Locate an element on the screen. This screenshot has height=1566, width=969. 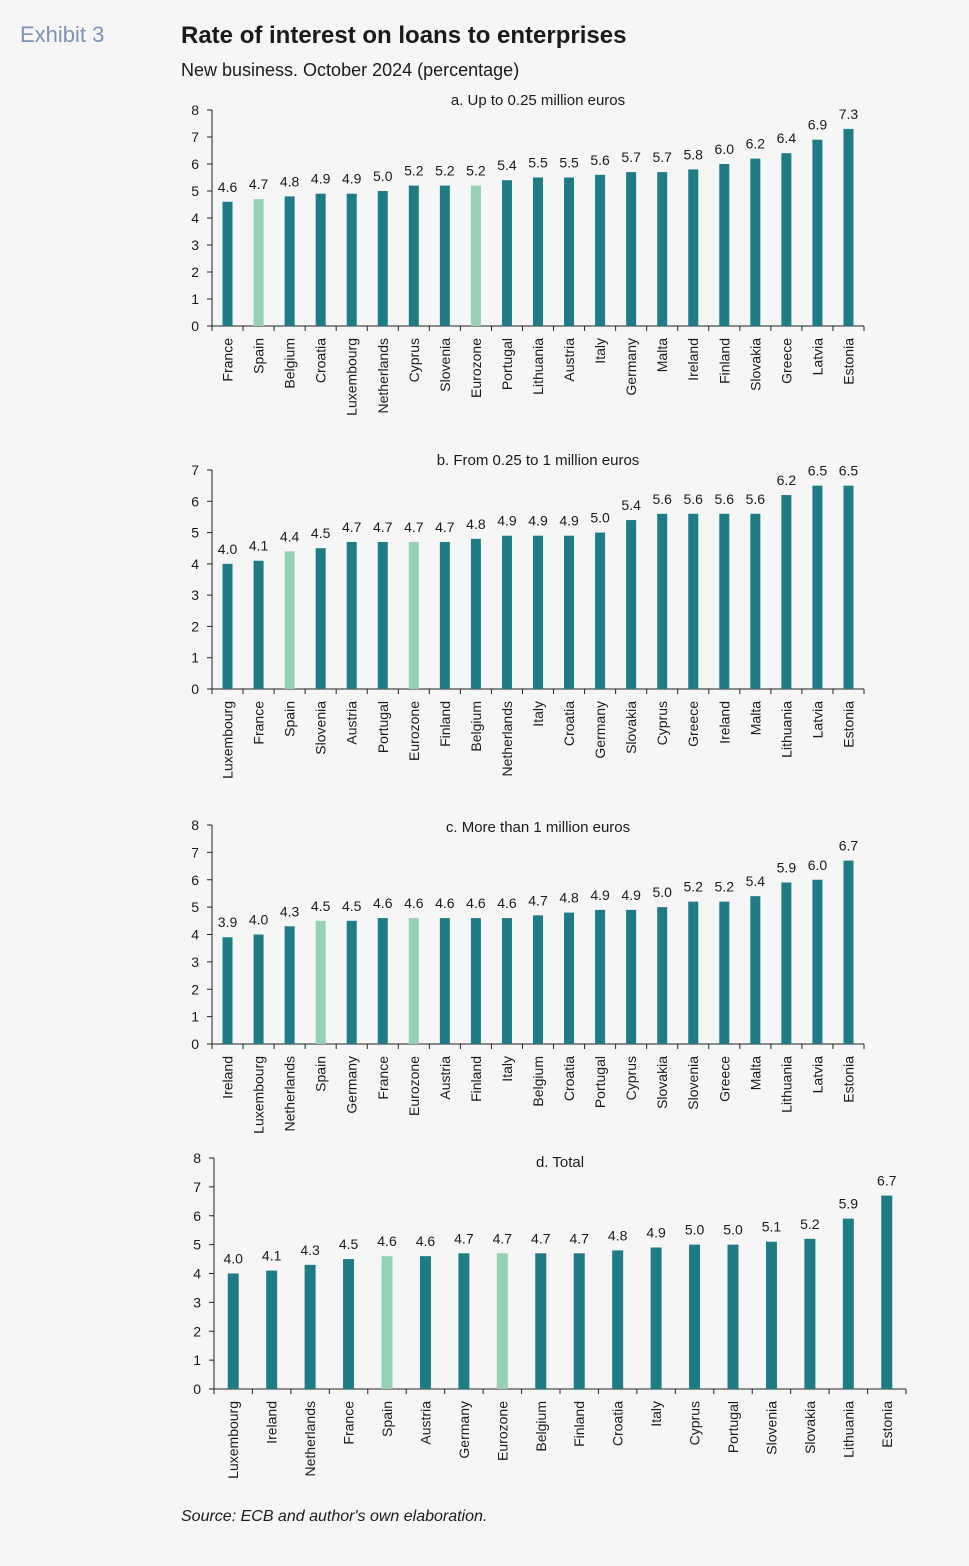
y-tick-label: 7 is located at coordinates (195, 137).